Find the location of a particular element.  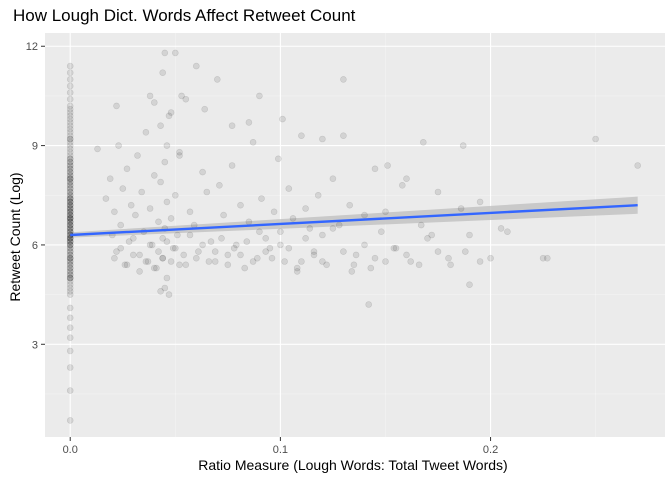

trend-line-layer is located at coordinates (354, 220).